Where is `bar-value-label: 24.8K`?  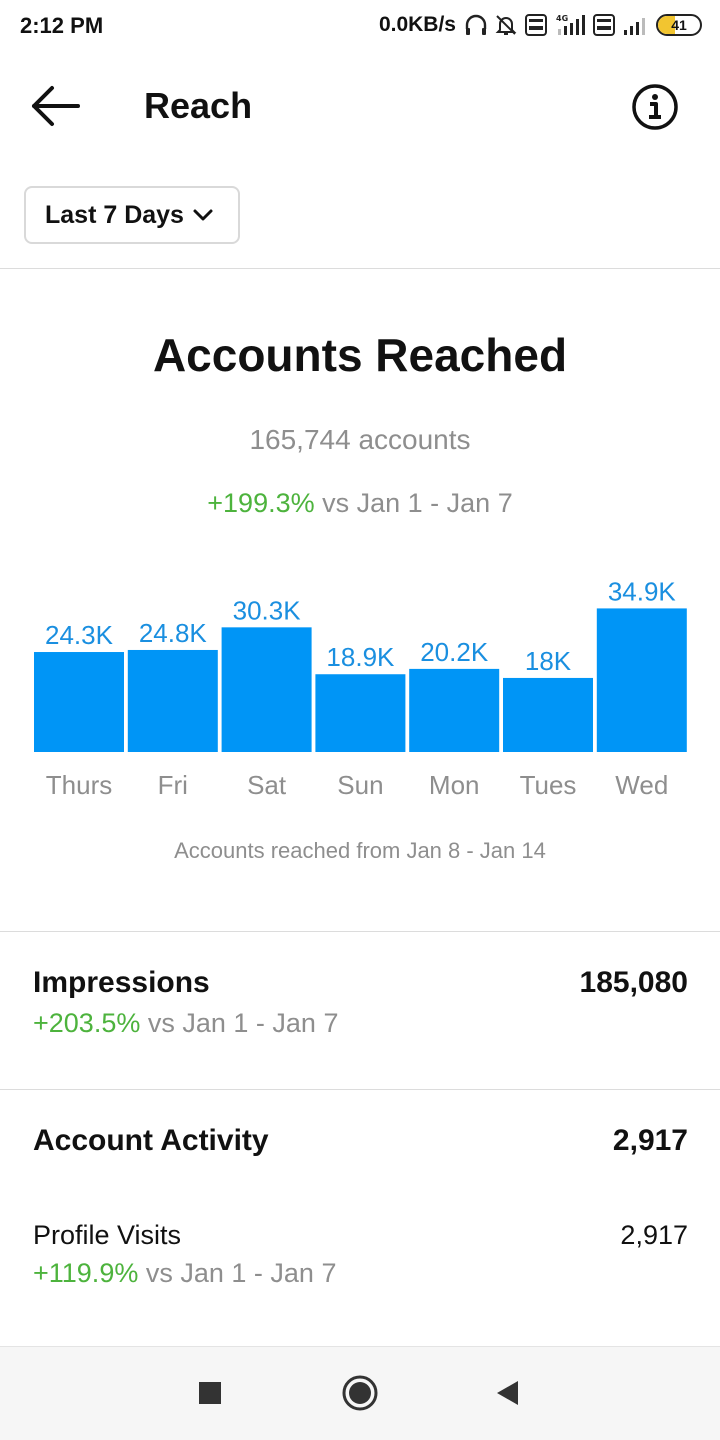 bar-value-label: 24.8K is located at coordinates (173, 633).